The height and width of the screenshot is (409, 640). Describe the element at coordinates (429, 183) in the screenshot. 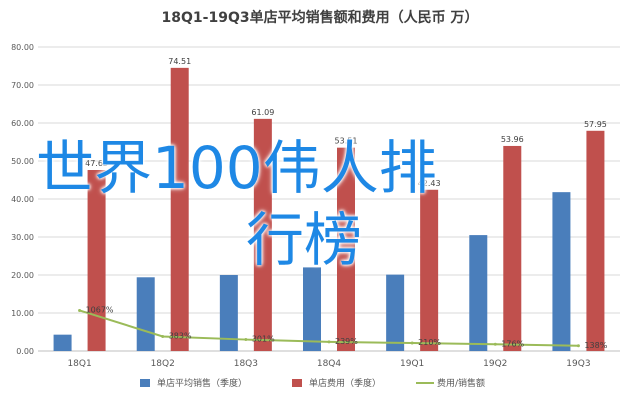

I see `data-label: 42.43` at that location.